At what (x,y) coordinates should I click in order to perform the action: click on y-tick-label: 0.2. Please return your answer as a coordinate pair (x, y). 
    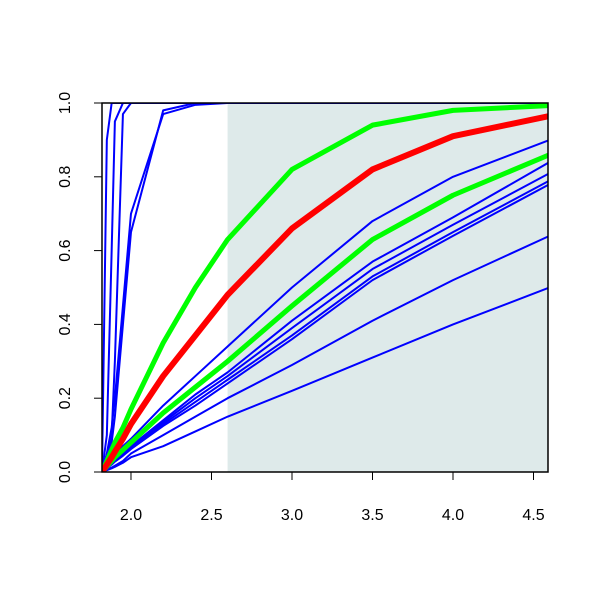
    Looking at the image, I should click on (65, 398).